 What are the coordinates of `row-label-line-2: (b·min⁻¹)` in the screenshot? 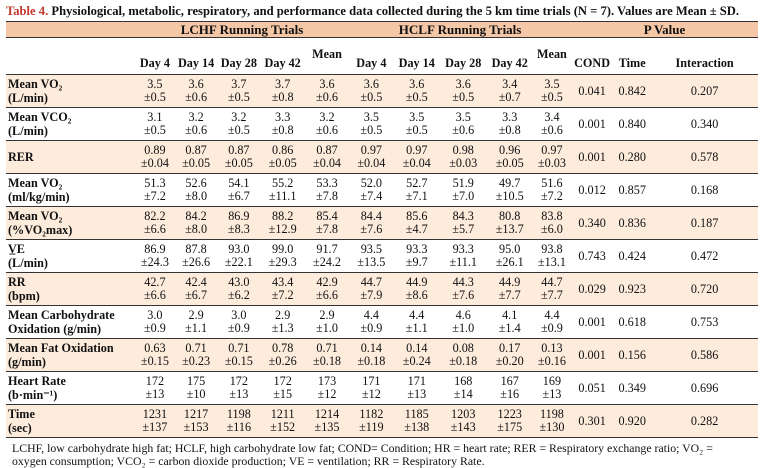 It's located at (33, 395).